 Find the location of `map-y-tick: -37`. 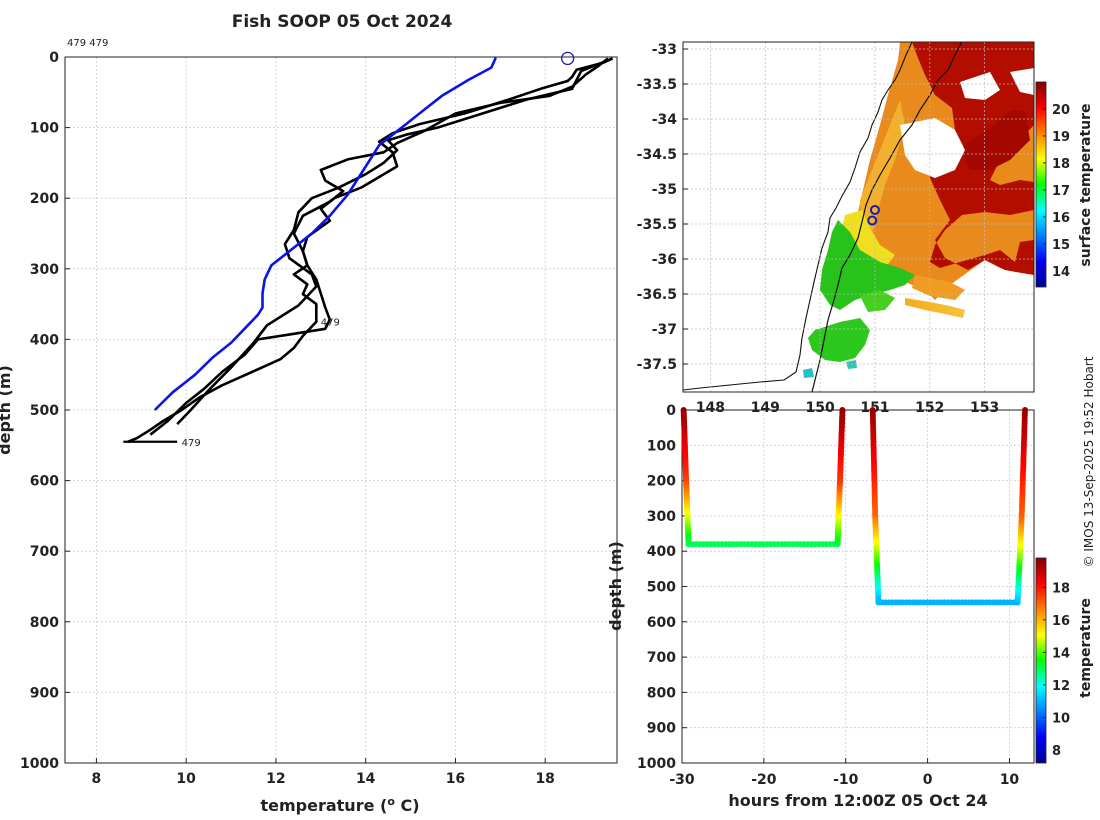

map-y-tick: -37 is located at coordinates (664, 330).